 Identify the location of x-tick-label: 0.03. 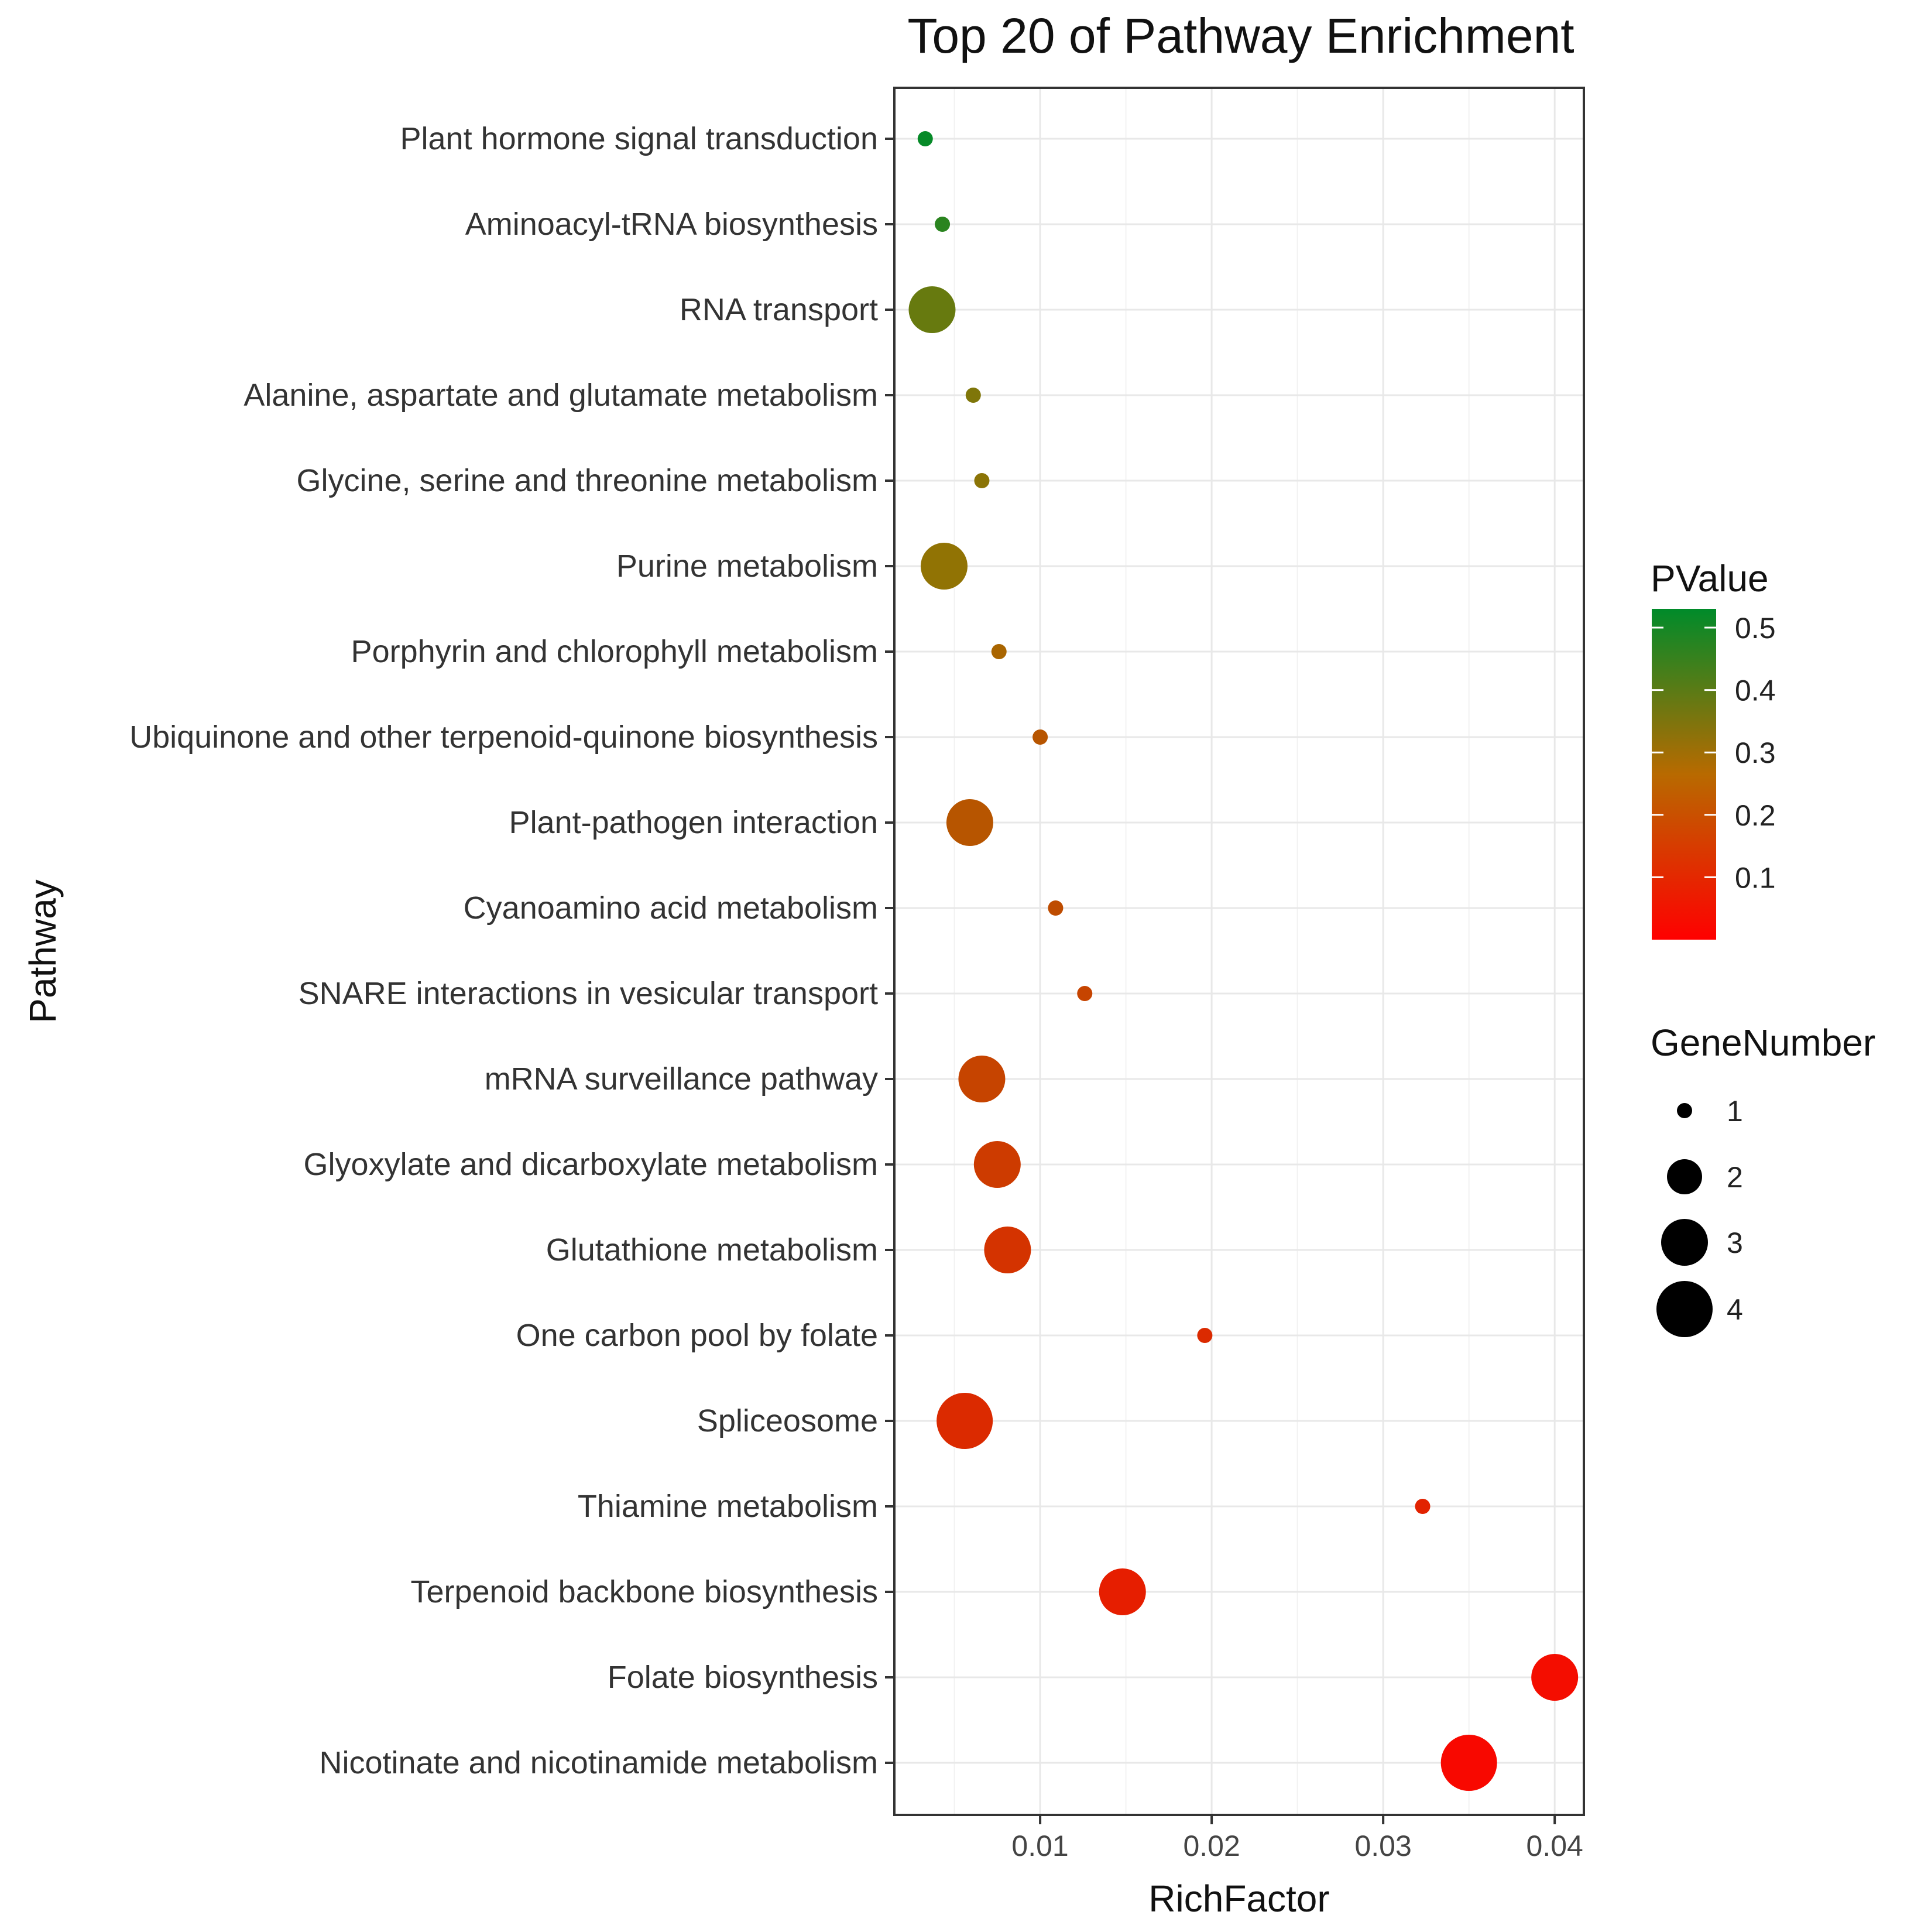
(1382, 1846).